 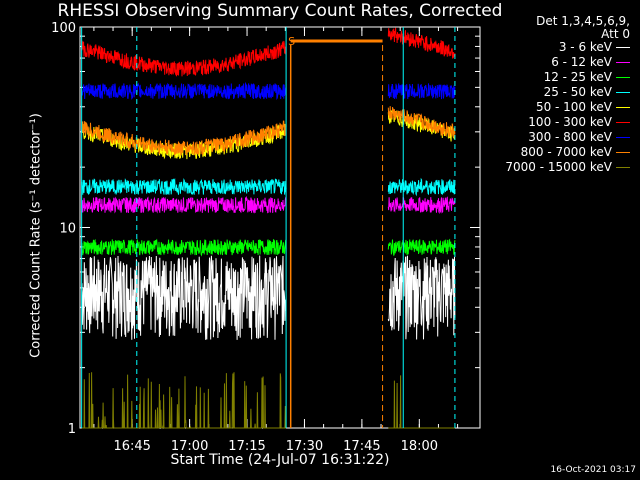 I want to click on legend-item: 300 - 800 keV, so click(x=551, y=137).